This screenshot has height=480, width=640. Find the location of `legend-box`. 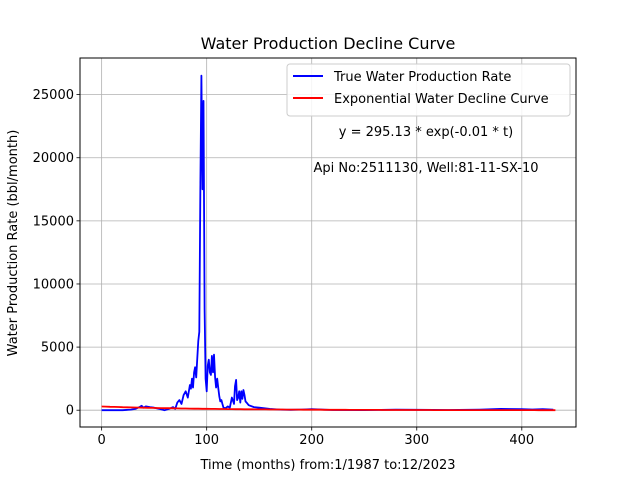

legend-box is located at coordinates (428, 90).